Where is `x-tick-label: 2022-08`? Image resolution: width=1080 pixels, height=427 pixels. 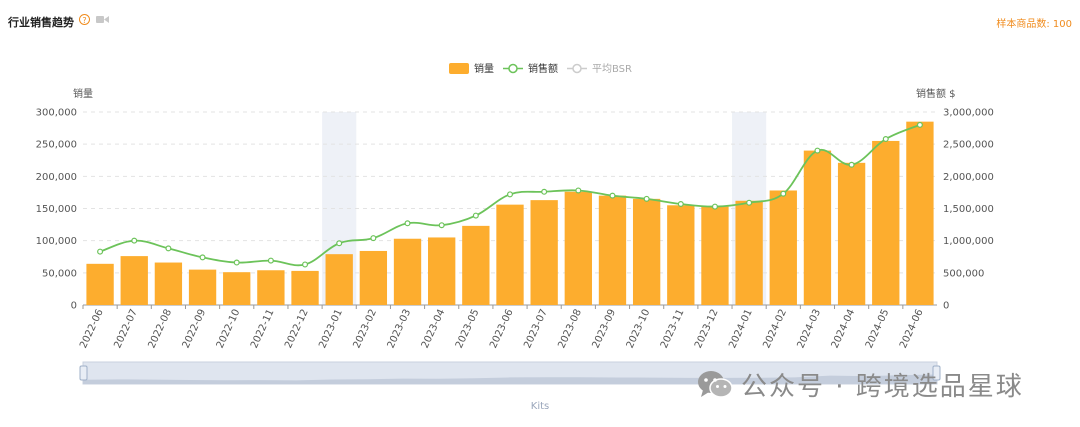 x-tick-label: 2022-08 is located at coordinates (160, 329).